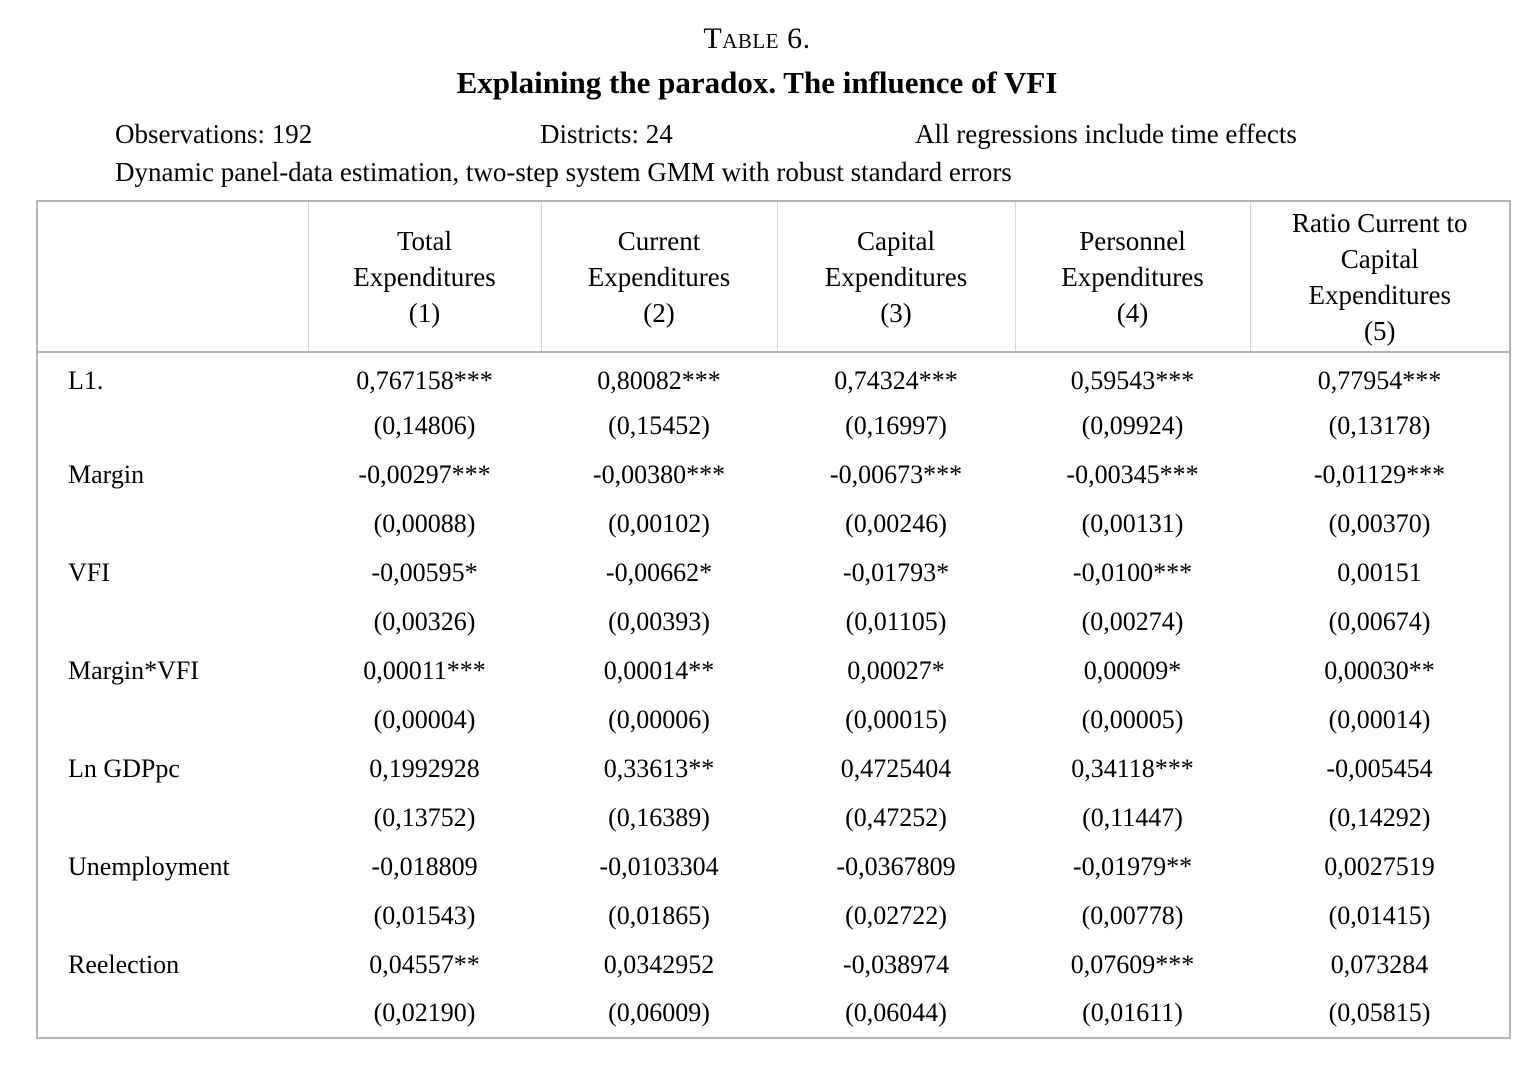 This screenshot has width=1514, height=1088. I want to click on header-col-current-label: Current Expenditures, so click(659, 258).